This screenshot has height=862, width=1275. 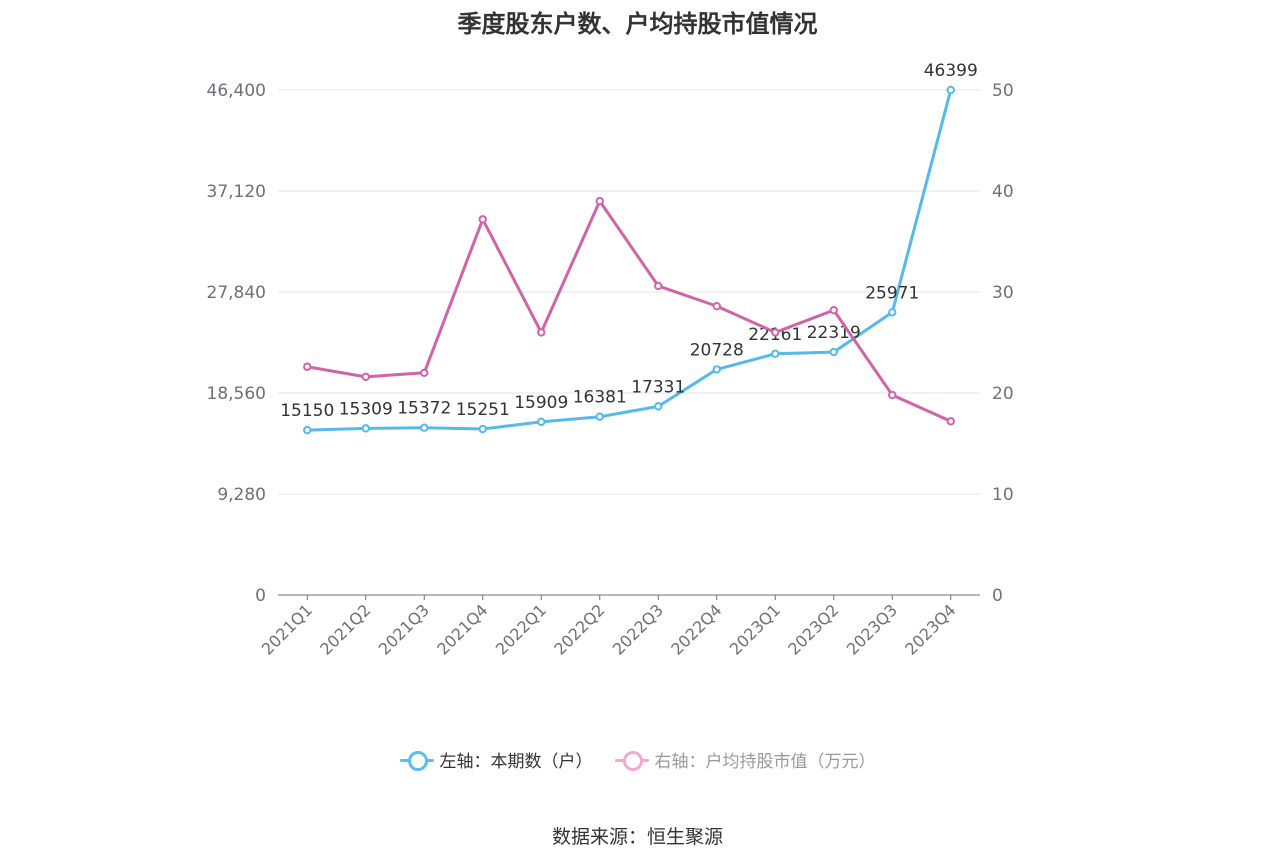 What do you see at coordinates (236, 192) in the screenshot?
I see `left-axis-tick-label: 37,120` at bounding box center [236, 192].